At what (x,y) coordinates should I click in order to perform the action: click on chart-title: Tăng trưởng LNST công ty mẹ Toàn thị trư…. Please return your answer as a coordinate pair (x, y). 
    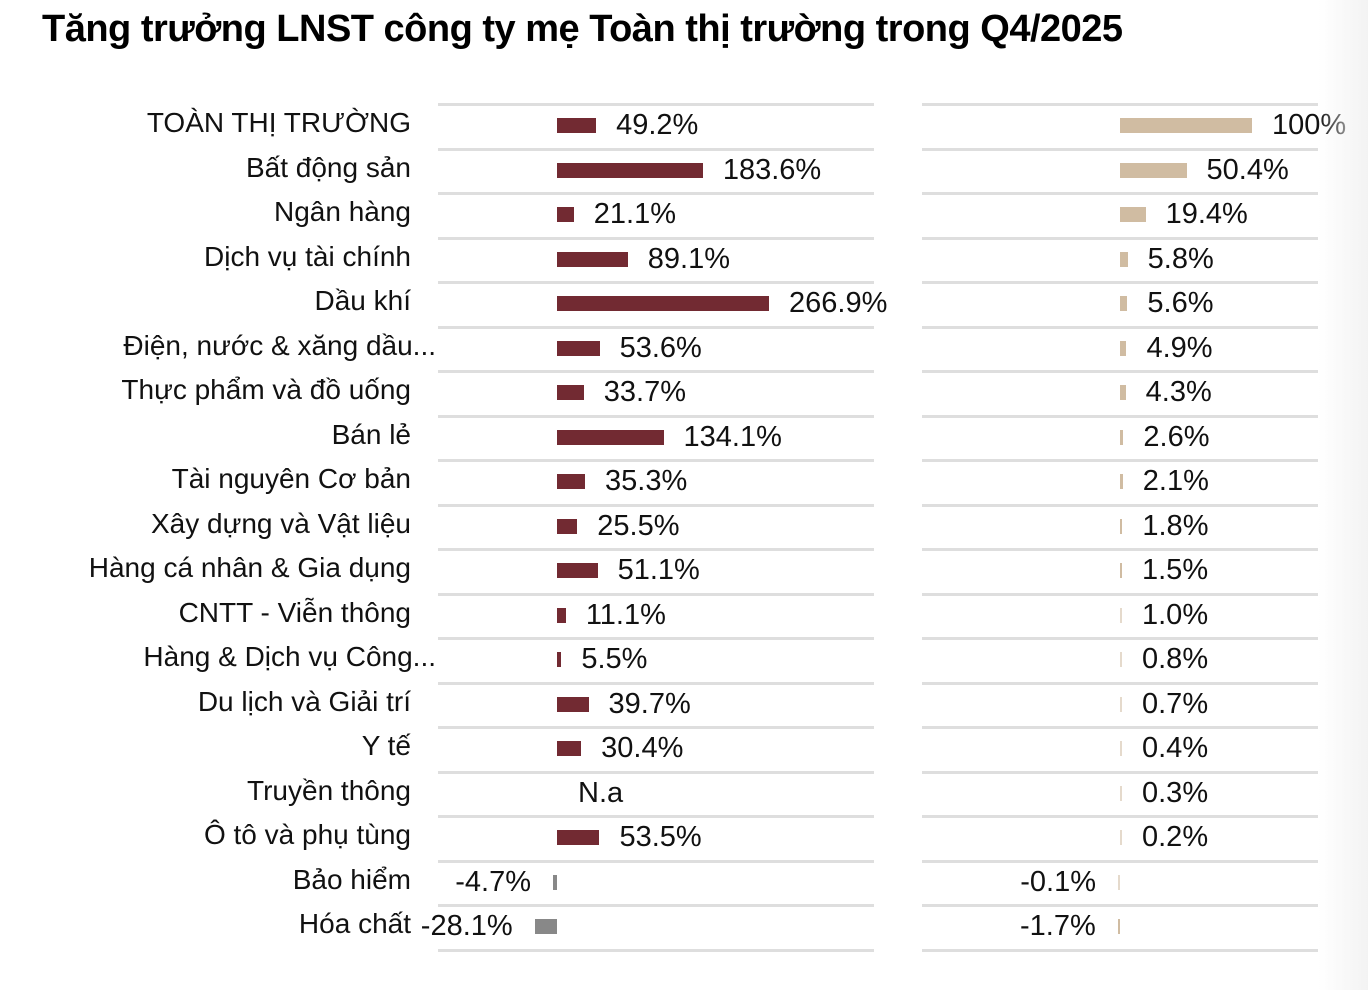
    Looking at the image, I should click on (582, 29).